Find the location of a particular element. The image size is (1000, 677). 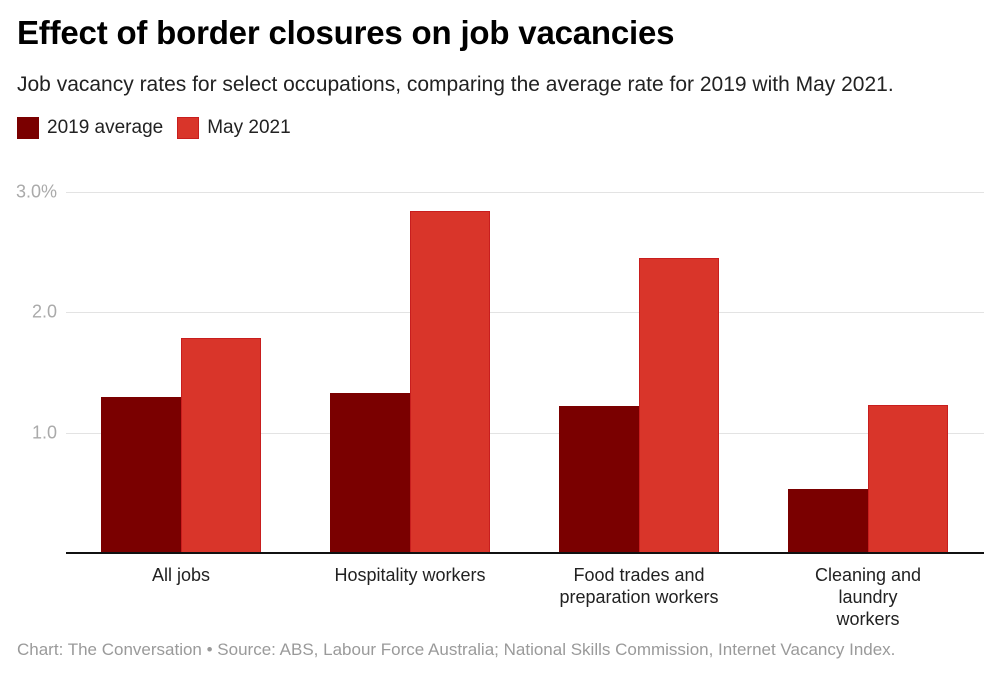

y-tick-label: 3.0% is located at coordinates (36, 191).